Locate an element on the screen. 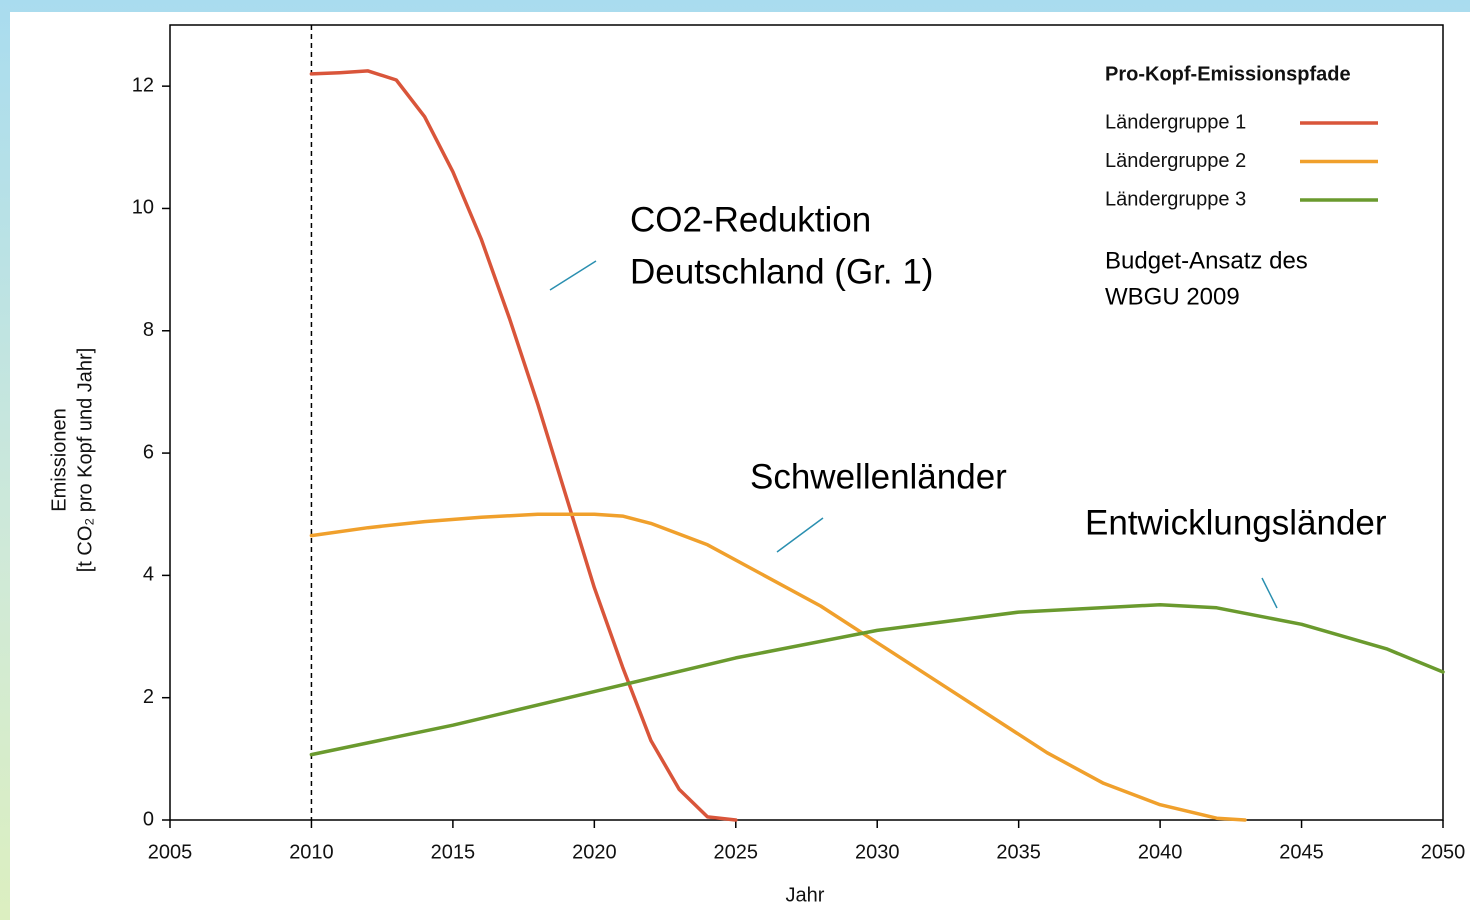 The image size is (1470, 920). y-tick-label: 10 is located at coordinates (143, 208).